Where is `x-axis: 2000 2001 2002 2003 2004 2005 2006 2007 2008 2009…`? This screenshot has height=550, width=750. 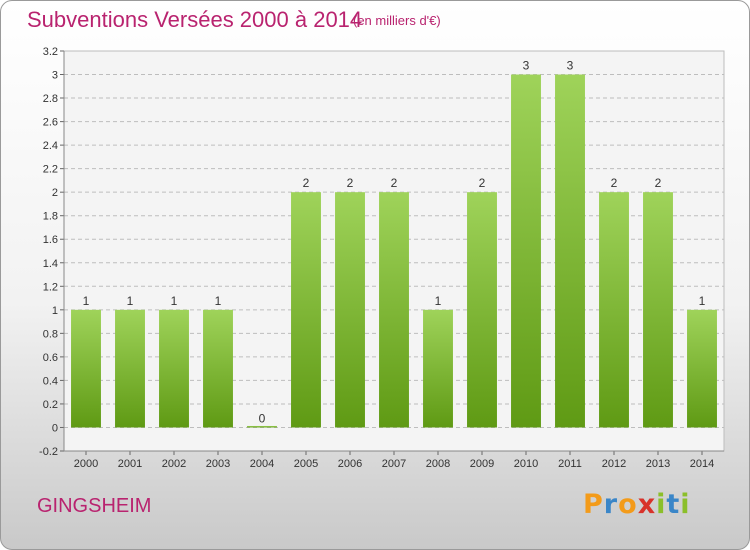
x-axis: 2000 2001 2002 2003 2004 2005 2006 2007 2008 2009… is located at coordinates (394, 460).